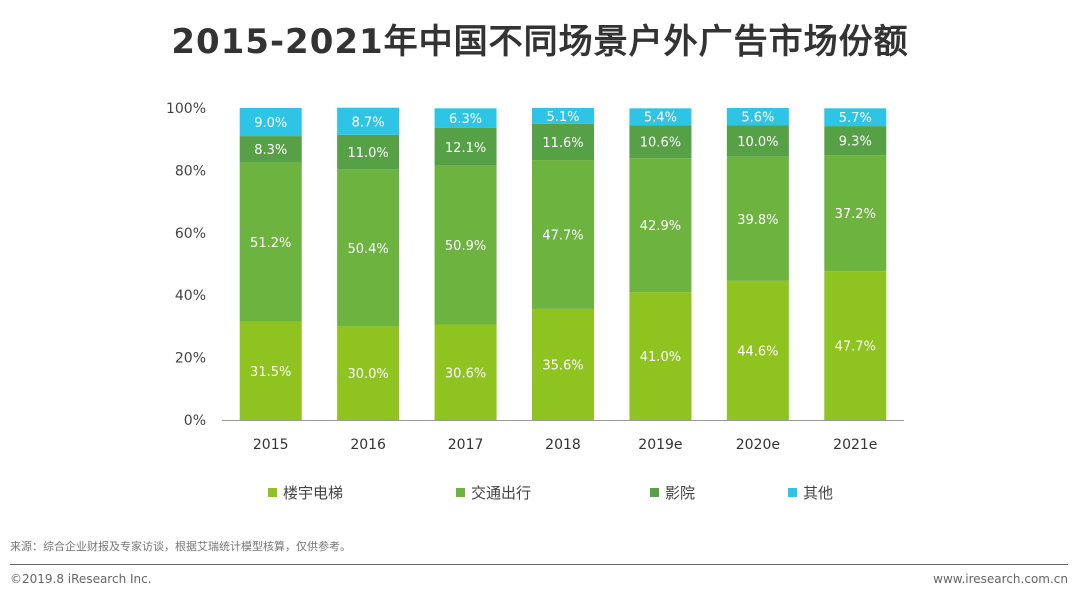 The image size is (1080, 600). I want to click on data-label: 5.6%, so click(757, 118).